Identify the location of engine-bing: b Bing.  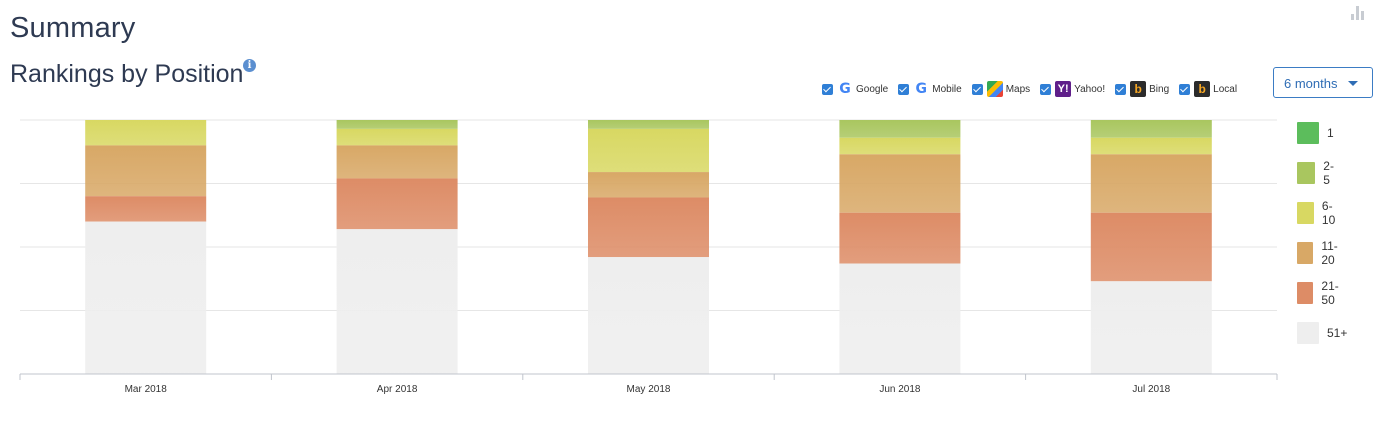
(1142, 89).